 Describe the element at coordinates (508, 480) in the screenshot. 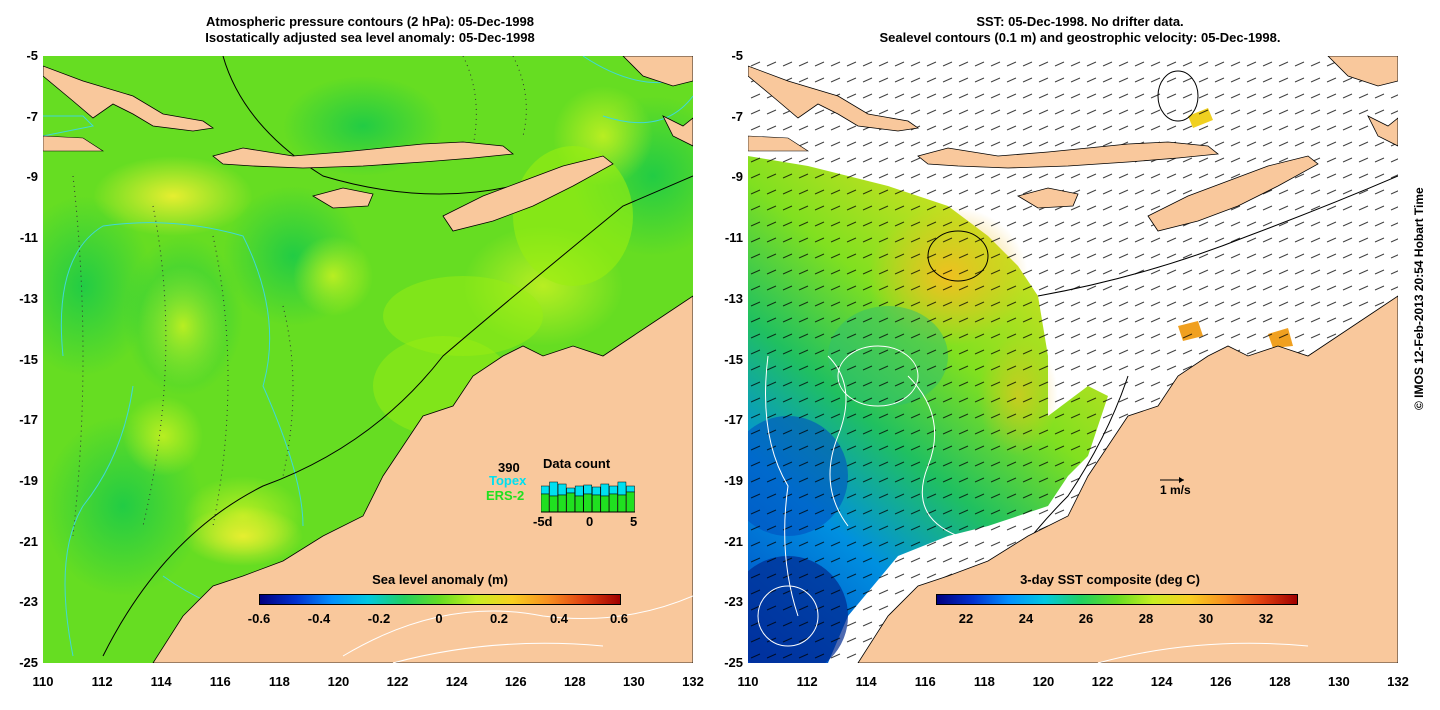

I see `data-count-topex-label: Topex` at that location.